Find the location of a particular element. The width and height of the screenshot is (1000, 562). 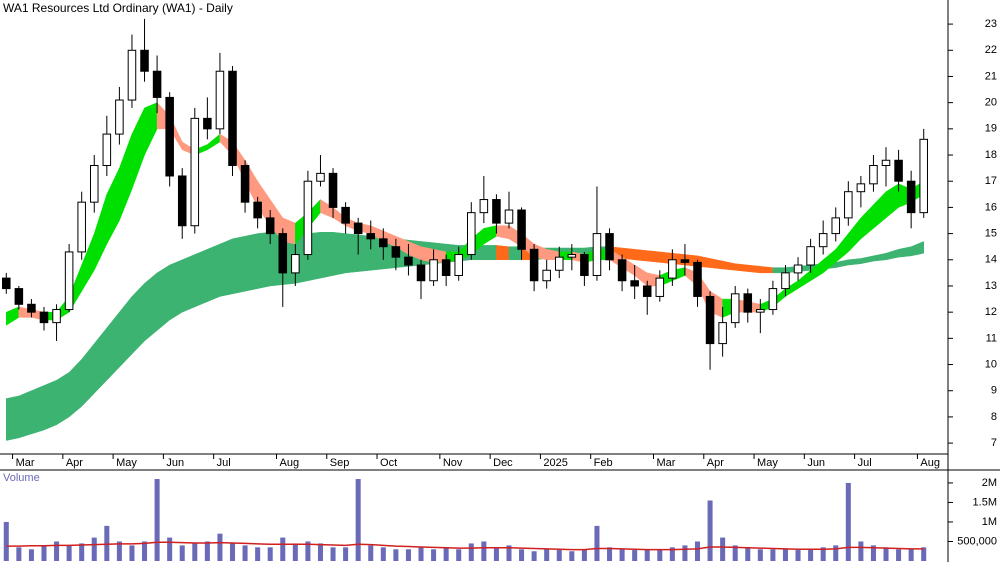

y-tick-label: 22 is located at coordinates (991, 50).